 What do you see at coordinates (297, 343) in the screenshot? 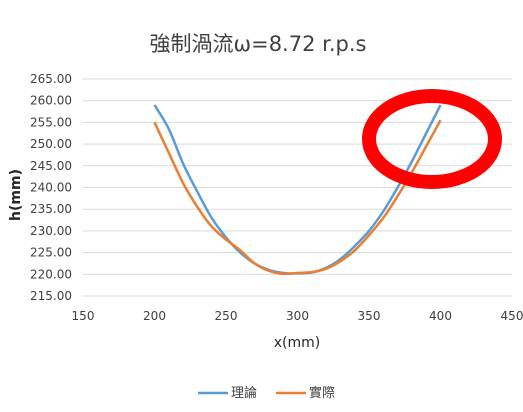
I see `x-axis-label: x(mm)` at bounding box center [297, 343].